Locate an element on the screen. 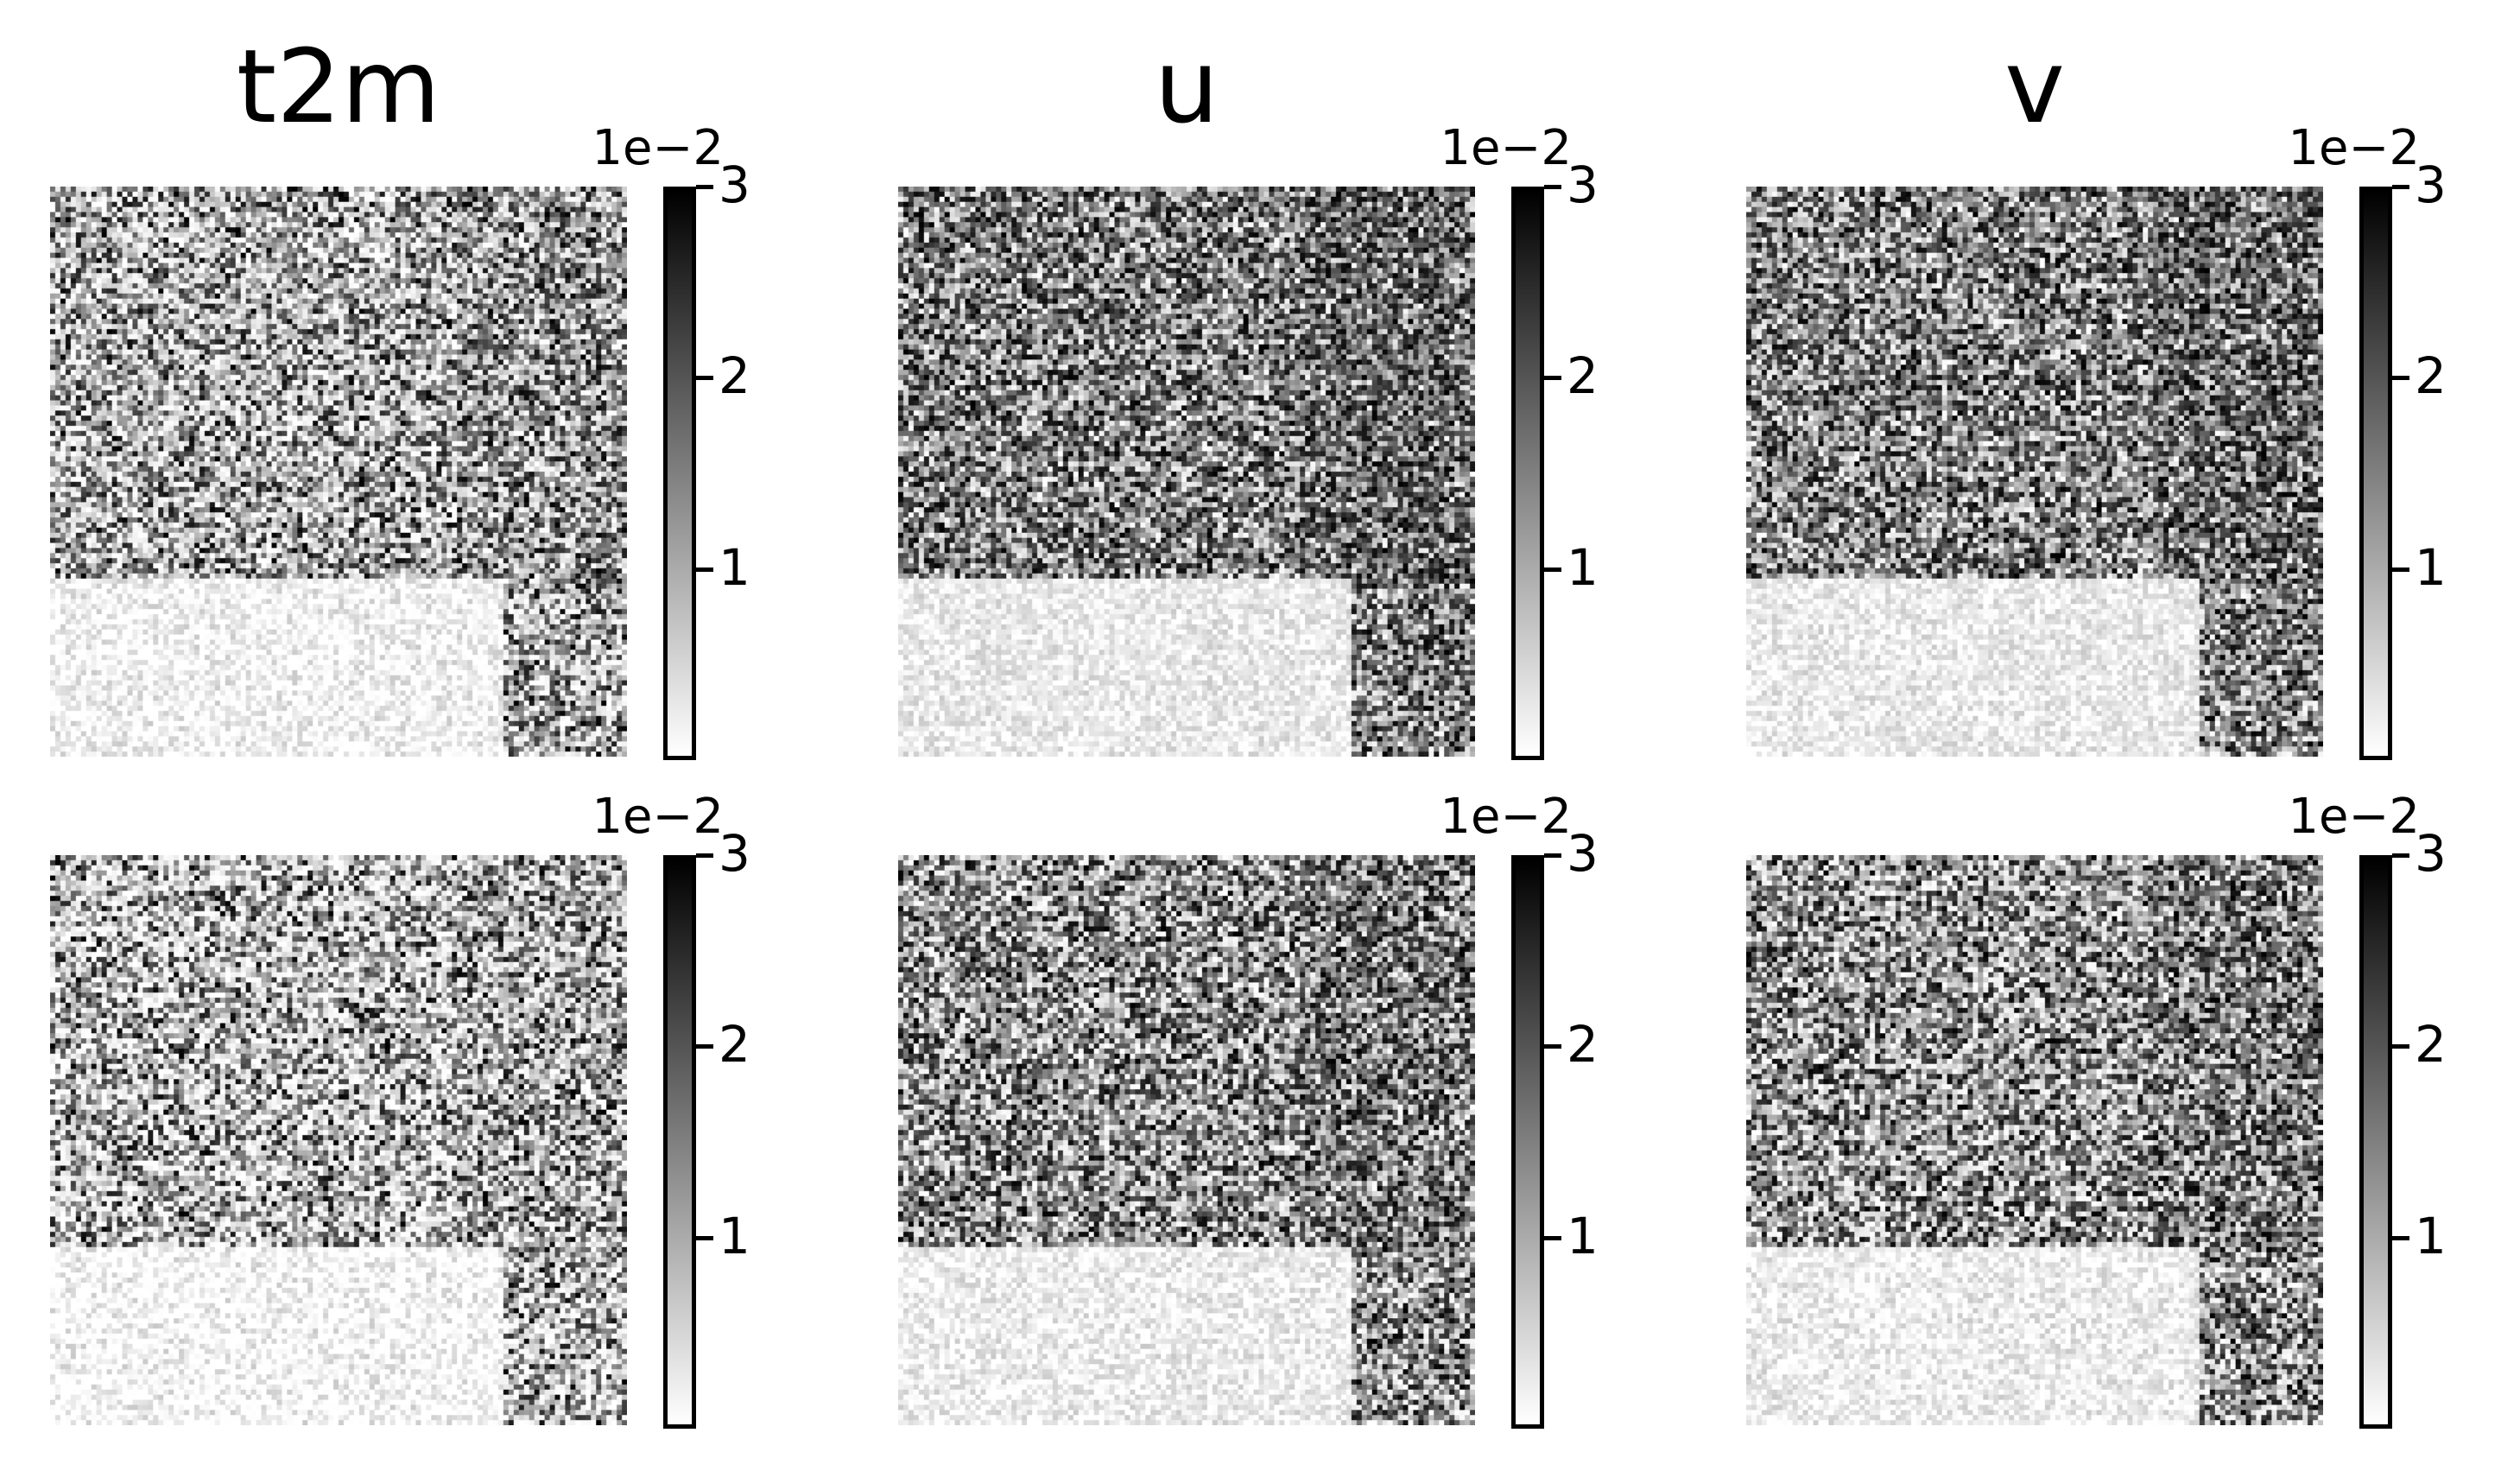 This screenshot has width=2520, height=1471. heatmap-t2m-row1 is located at coordinates (339, 472).